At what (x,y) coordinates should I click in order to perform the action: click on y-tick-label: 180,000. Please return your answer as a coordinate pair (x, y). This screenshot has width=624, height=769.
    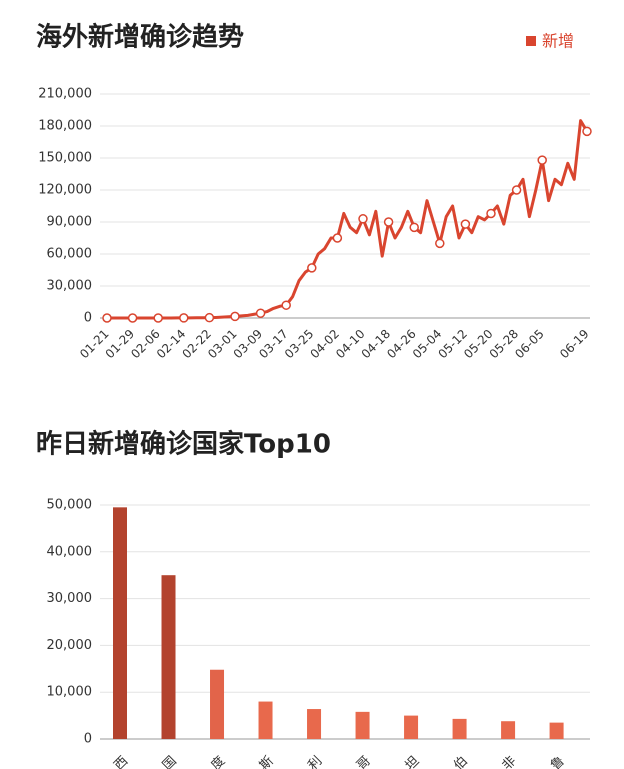
    Looking at the image, I should click on (65, 126).